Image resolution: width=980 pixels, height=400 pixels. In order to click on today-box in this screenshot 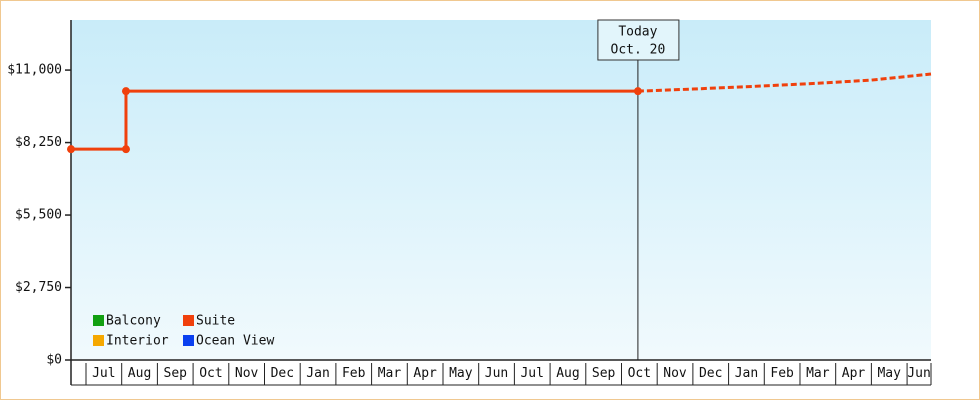, I will do `click(638, 40)`.